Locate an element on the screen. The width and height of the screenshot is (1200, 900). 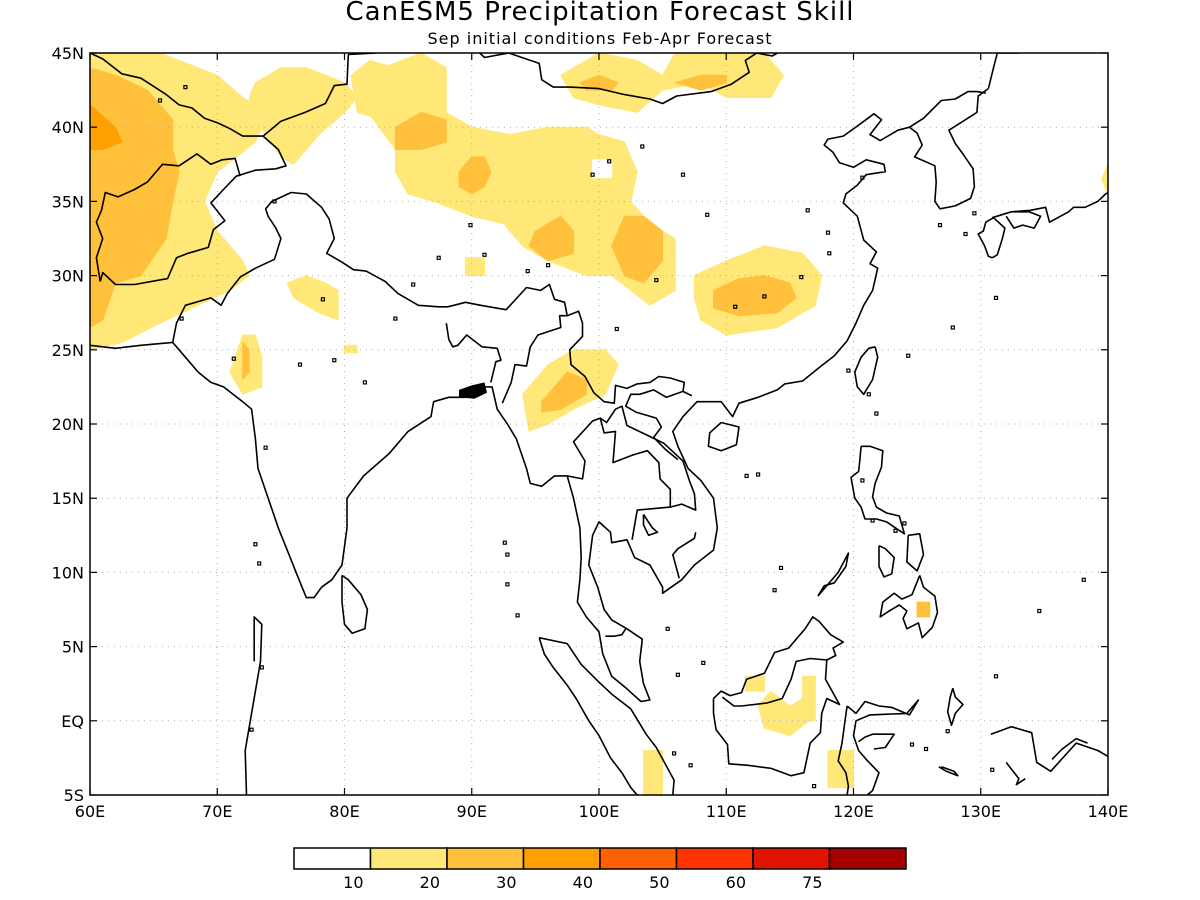
colorbar-label: 30 is located at coordinates (506, 882).